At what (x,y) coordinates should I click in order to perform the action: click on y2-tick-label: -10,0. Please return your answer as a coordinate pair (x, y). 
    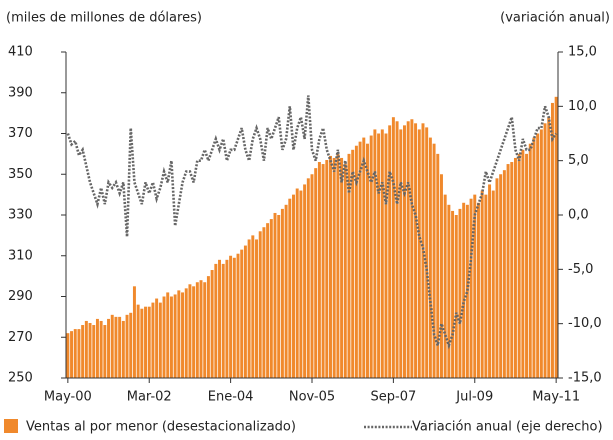
    Looking at the image, I should click on (585, 323).